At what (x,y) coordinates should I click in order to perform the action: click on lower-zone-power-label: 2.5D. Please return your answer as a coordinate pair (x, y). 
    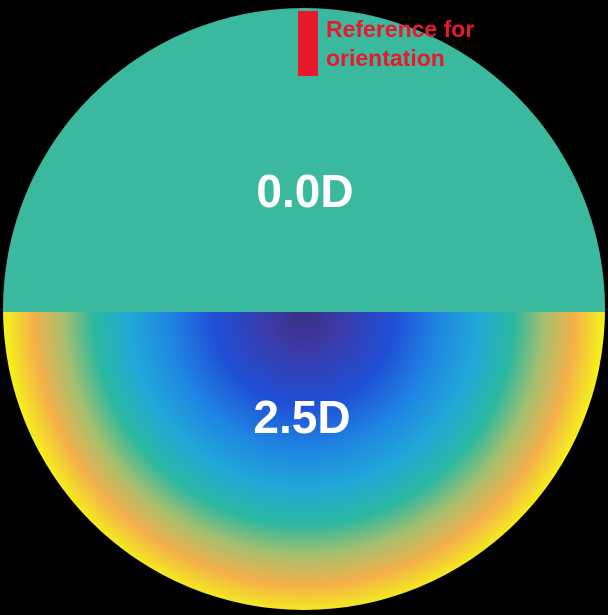
    Looking at the image, I should click on (302, 417).